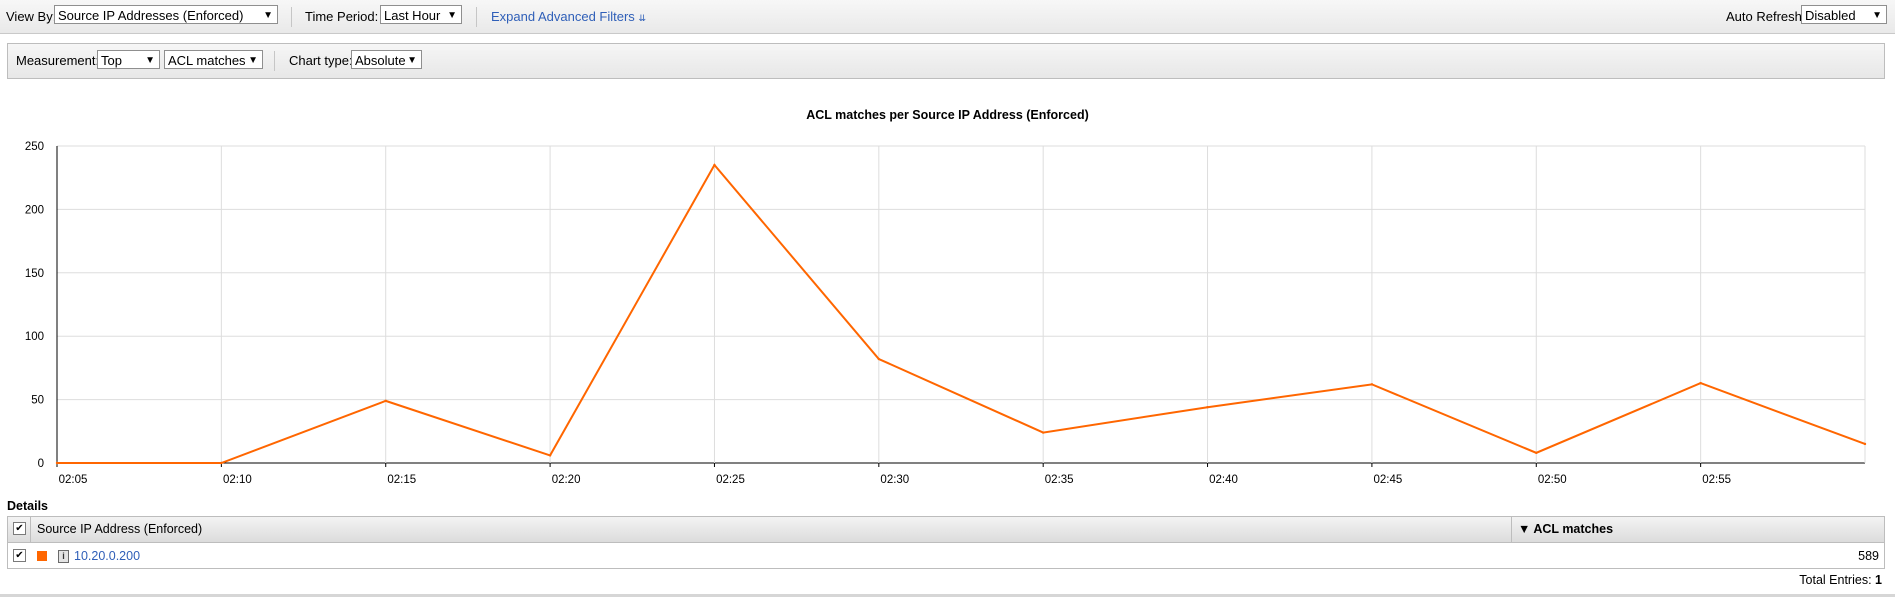 The width and height of the screenshot is (1895, 597). I want to click on auto-refresh-value: Disabled, so click(1830, 15).